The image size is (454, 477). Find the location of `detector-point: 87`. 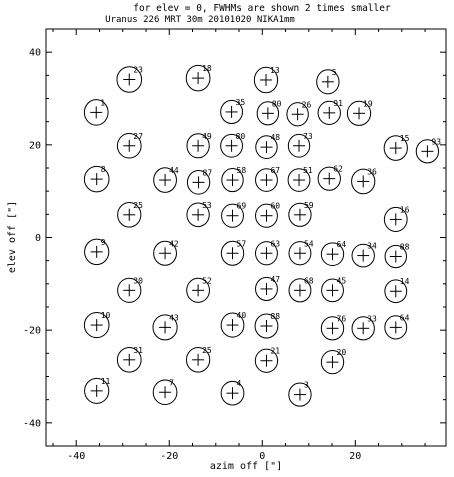

detector-point: 87 is located at coordinates (199, 181).